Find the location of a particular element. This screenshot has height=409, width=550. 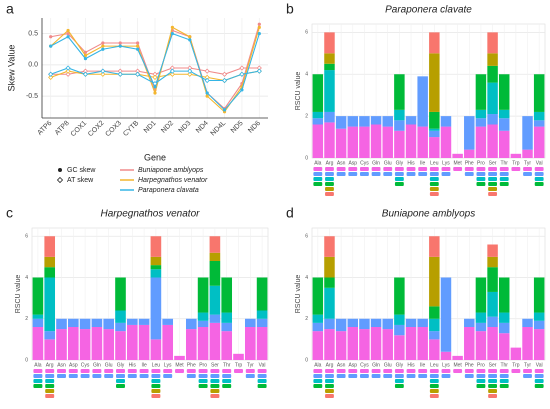

x-tick-label: Pro is located at coordinates (481, 365).